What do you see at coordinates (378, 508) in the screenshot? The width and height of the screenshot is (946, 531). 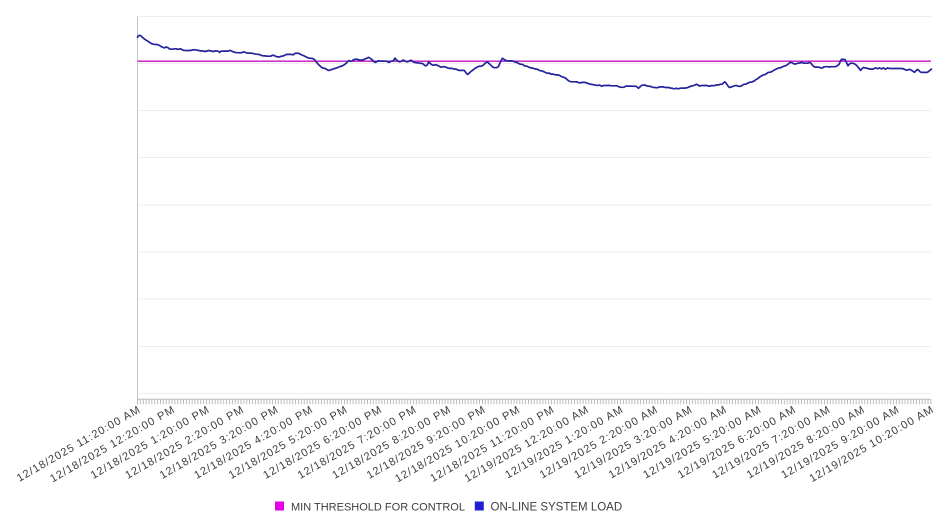 I see `svg-text: MIN THRESHOLD FOR CONTROL` at bounding box center [378, 508].